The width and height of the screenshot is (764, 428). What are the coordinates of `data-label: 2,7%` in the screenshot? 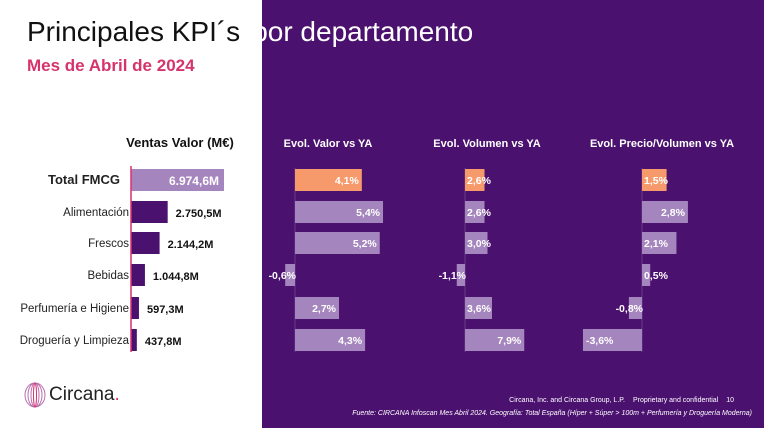 It's located at (324, 309).